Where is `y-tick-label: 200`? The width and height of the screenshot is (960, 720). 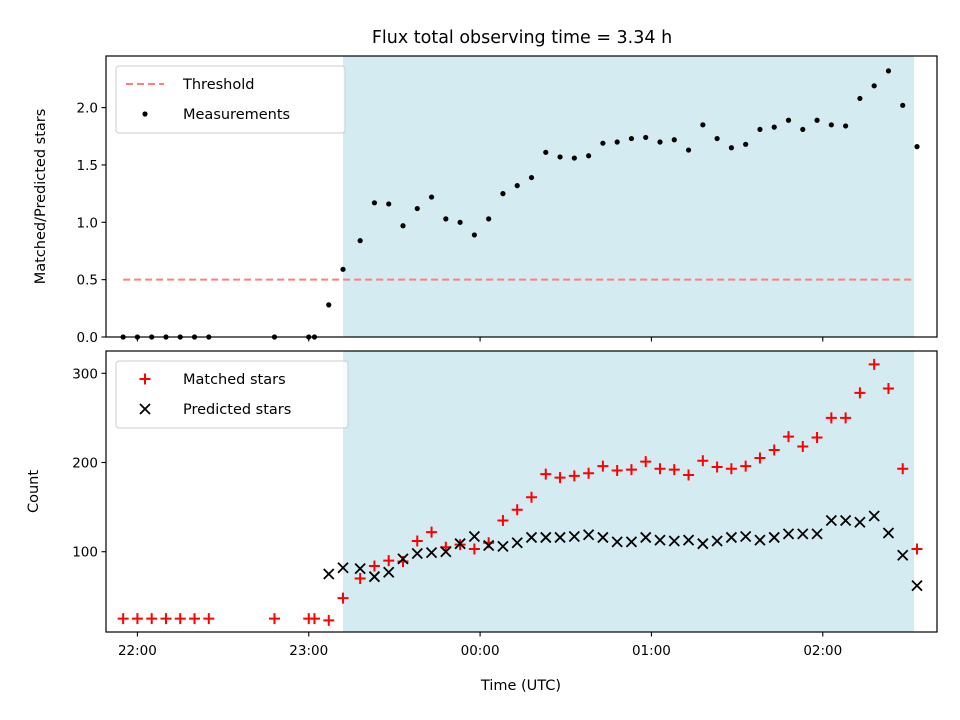 y-tick-label: 200 is located at coordinates (85, 464).